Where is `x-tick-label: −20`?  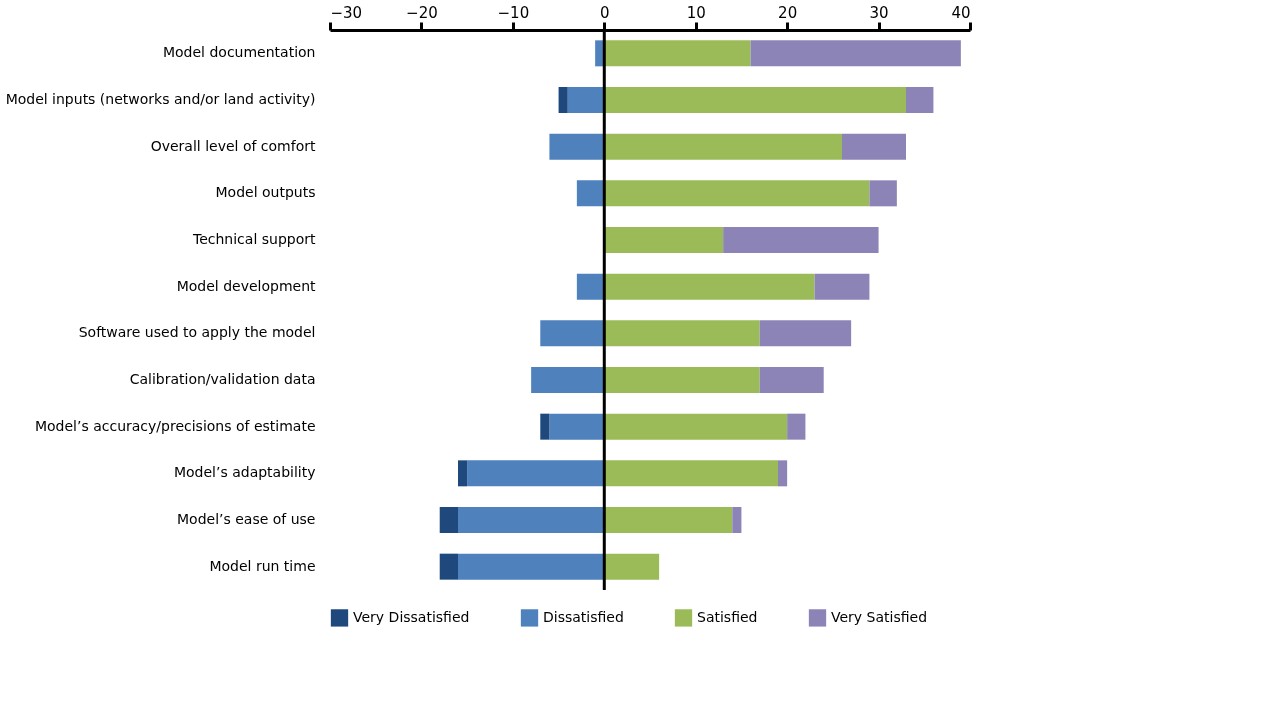 x-tick-label: −20 is located at coordinates (422, 12).